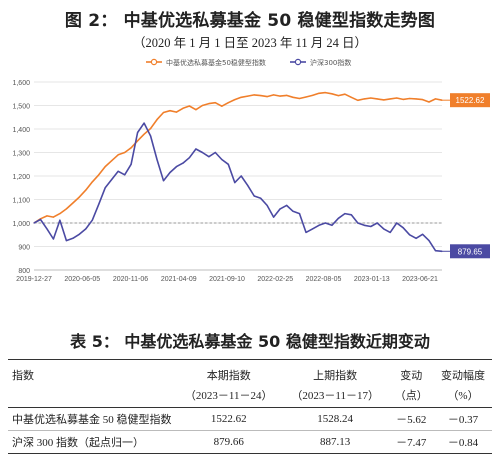  I want to click on y-tick-label: 1,600, so click(21, 83).